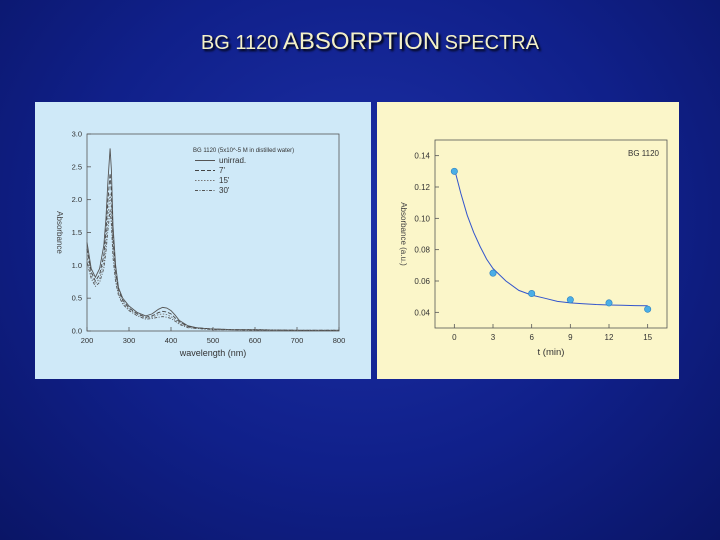 The width and height of the screenshot is (720, 540). I want to click on legend-title: BG 1120 (5x10^-5 M in distilled water), so click(243, 151).